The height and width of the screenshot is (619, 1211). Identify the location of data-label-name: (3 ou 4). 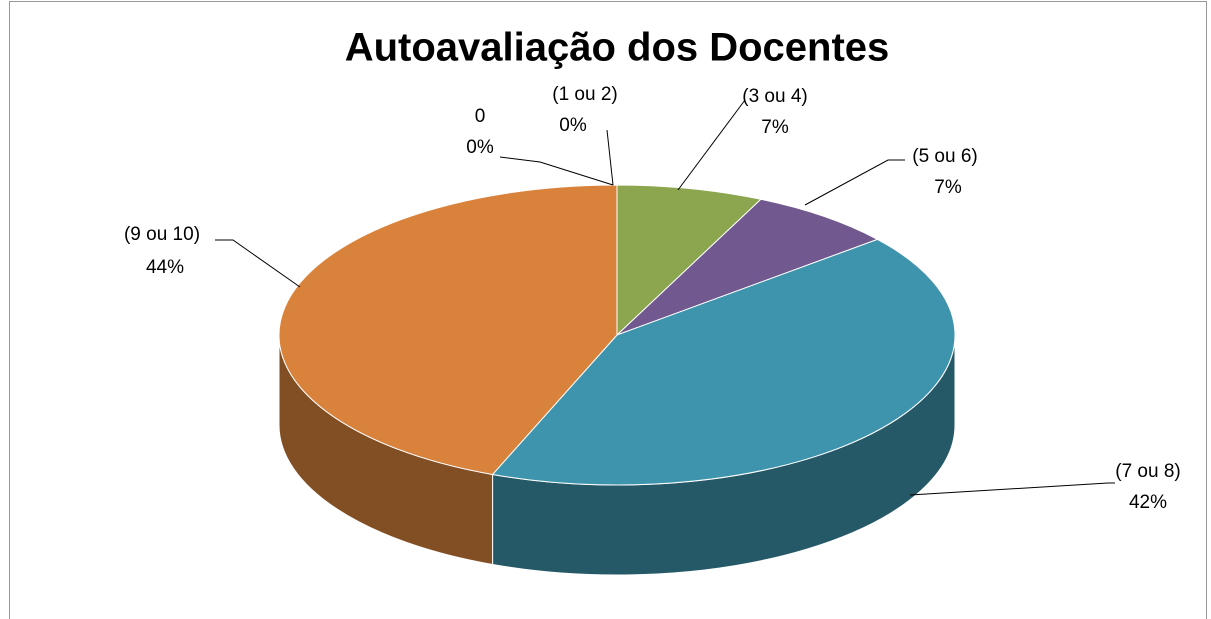
(774, 96).